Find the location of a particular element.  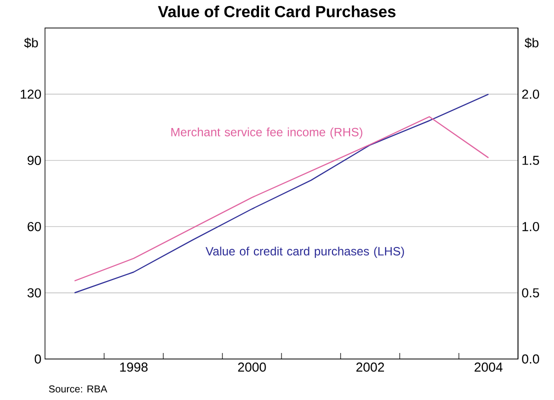

x-tick-label: 2000 is located at coordinates (252, 367).